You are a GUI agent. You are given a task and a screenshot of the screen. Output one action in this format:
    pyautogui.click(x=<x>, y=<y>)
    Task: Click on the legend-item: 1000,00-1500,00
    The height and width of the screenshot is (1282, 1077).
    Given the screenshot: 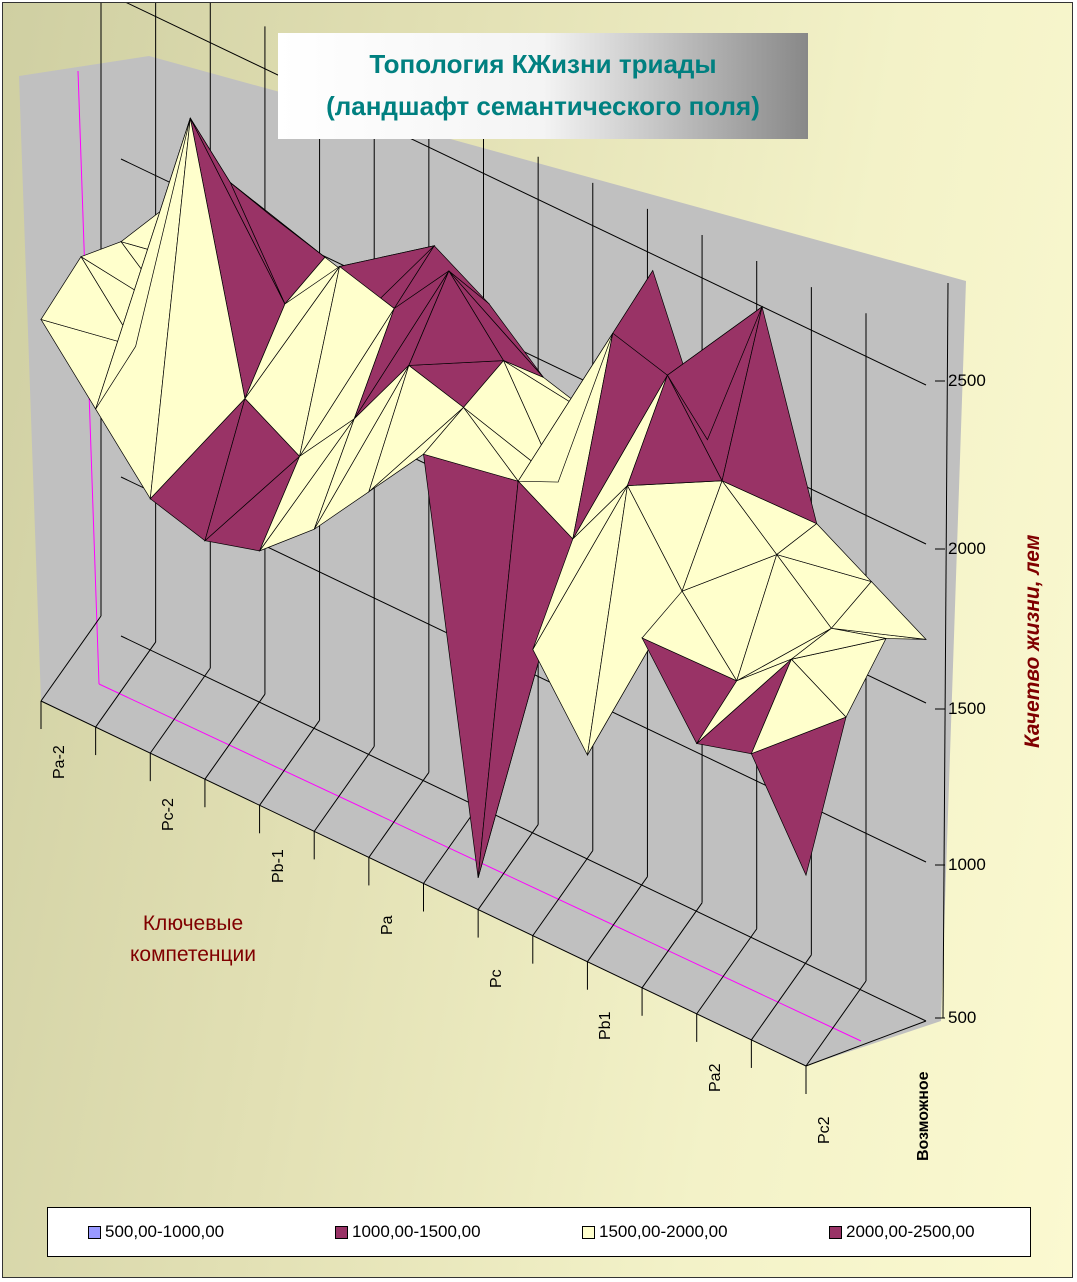 What is the action you would take?
    pyautogui.click(x=408, y=1232)
    